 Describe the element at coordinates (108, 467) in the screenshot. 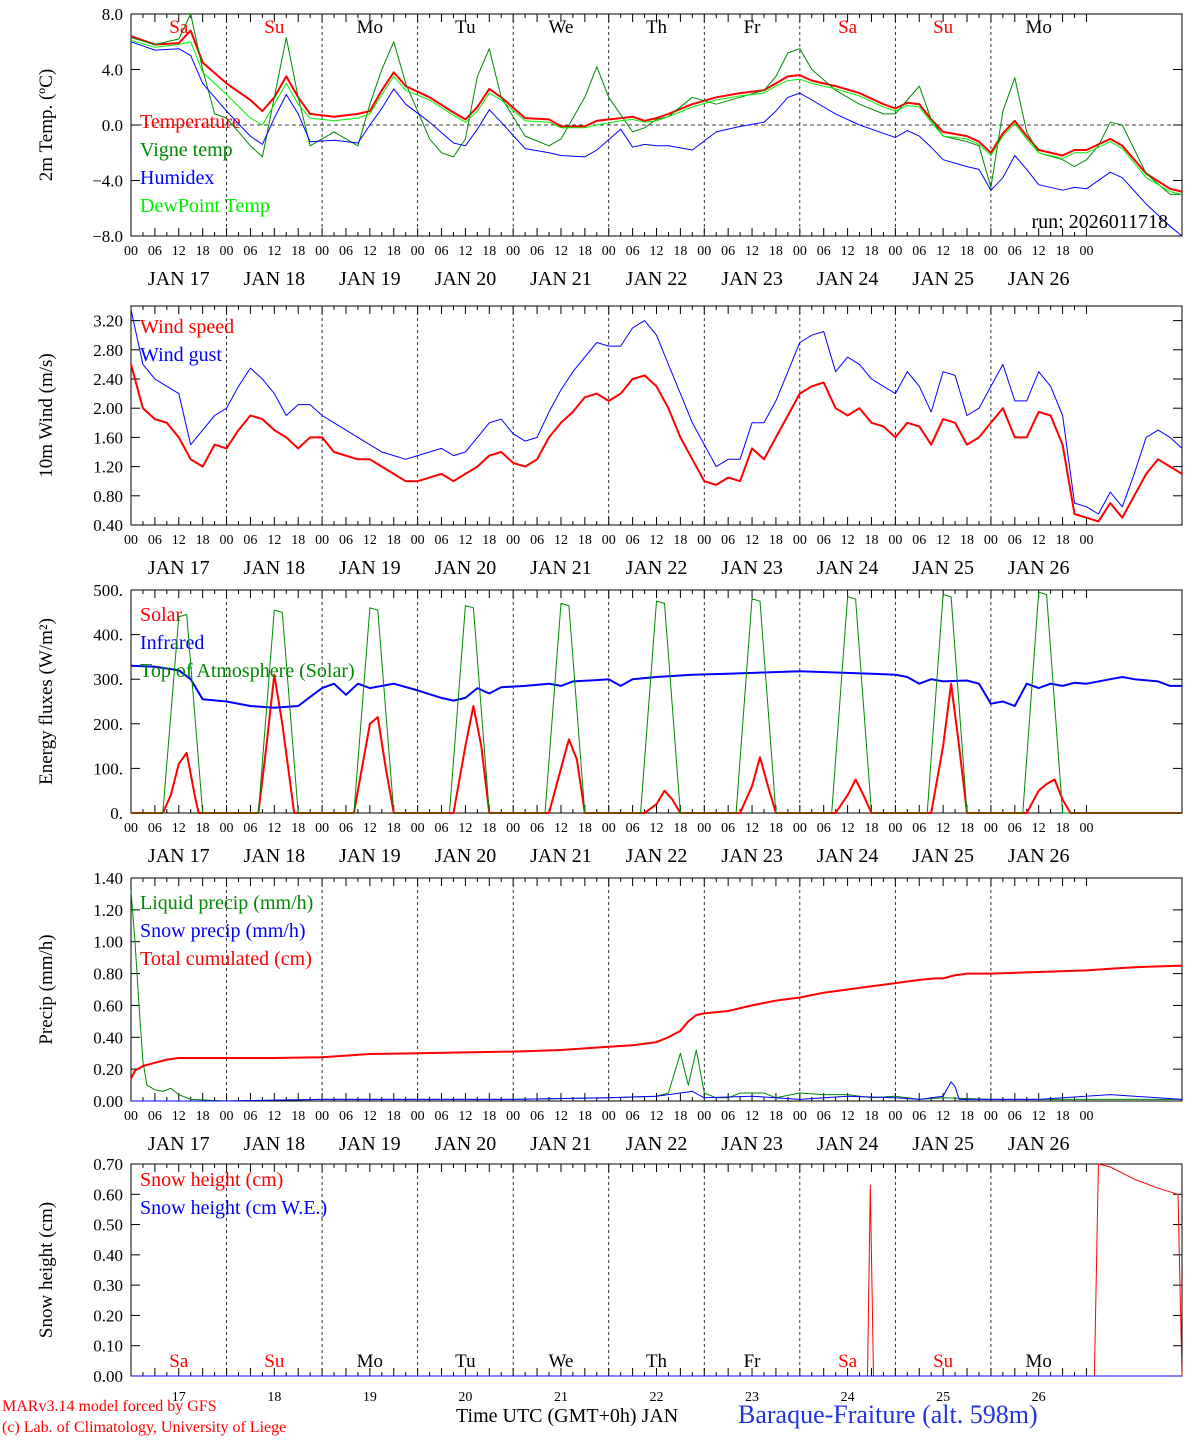

I see `y-tick-label: 1.20` at that location.